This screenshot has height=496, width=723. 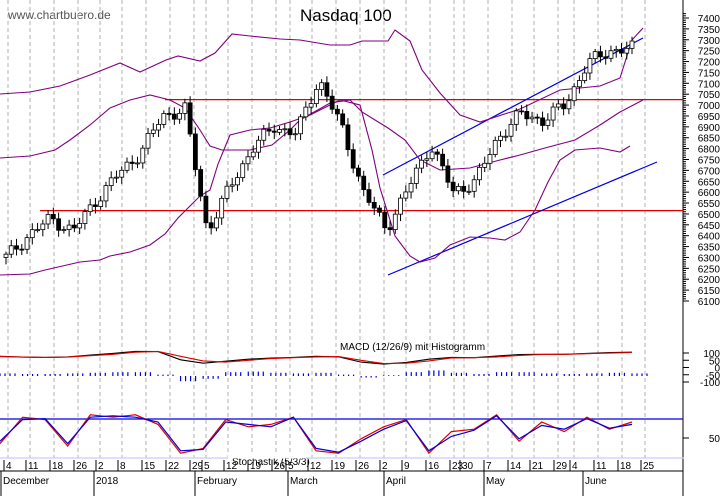 I want to click on y-tick-label: 7350, so click(x=709, y=30).